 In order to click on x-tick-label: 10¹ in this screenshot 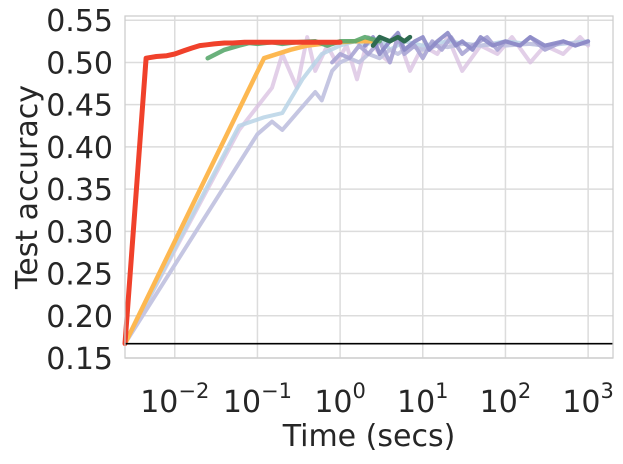, I will do `click(423, 399)`.